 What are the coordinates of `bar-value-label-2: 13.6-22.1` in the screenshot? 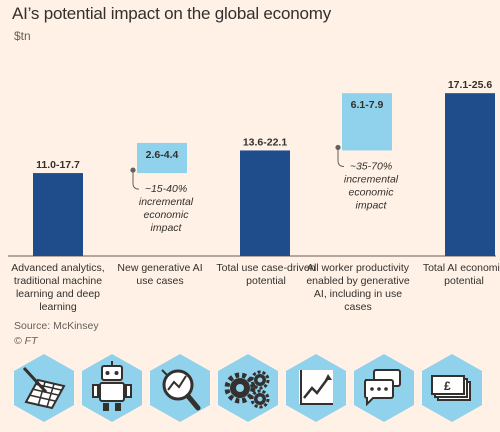 It's located at (265, 142).